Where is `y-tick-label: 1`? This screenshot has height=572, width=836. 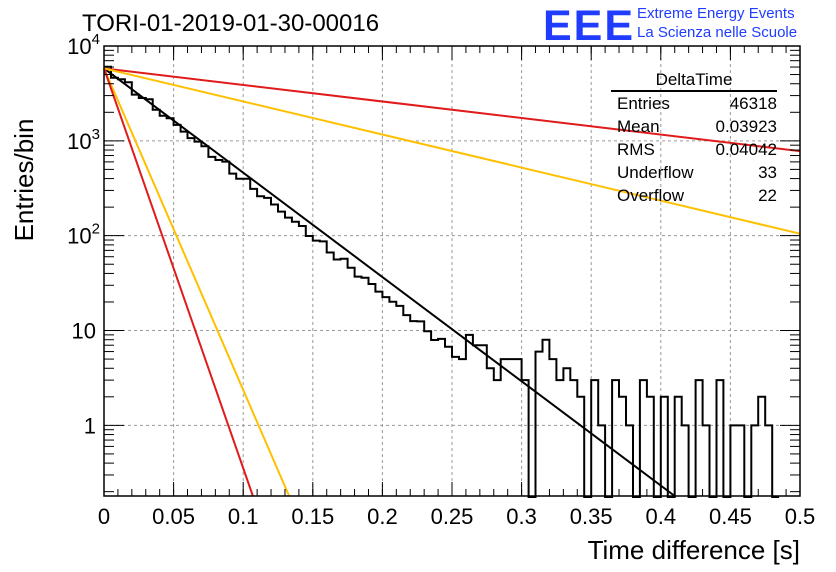
y-tick-label: 1 is located at coordinates (90, 425).